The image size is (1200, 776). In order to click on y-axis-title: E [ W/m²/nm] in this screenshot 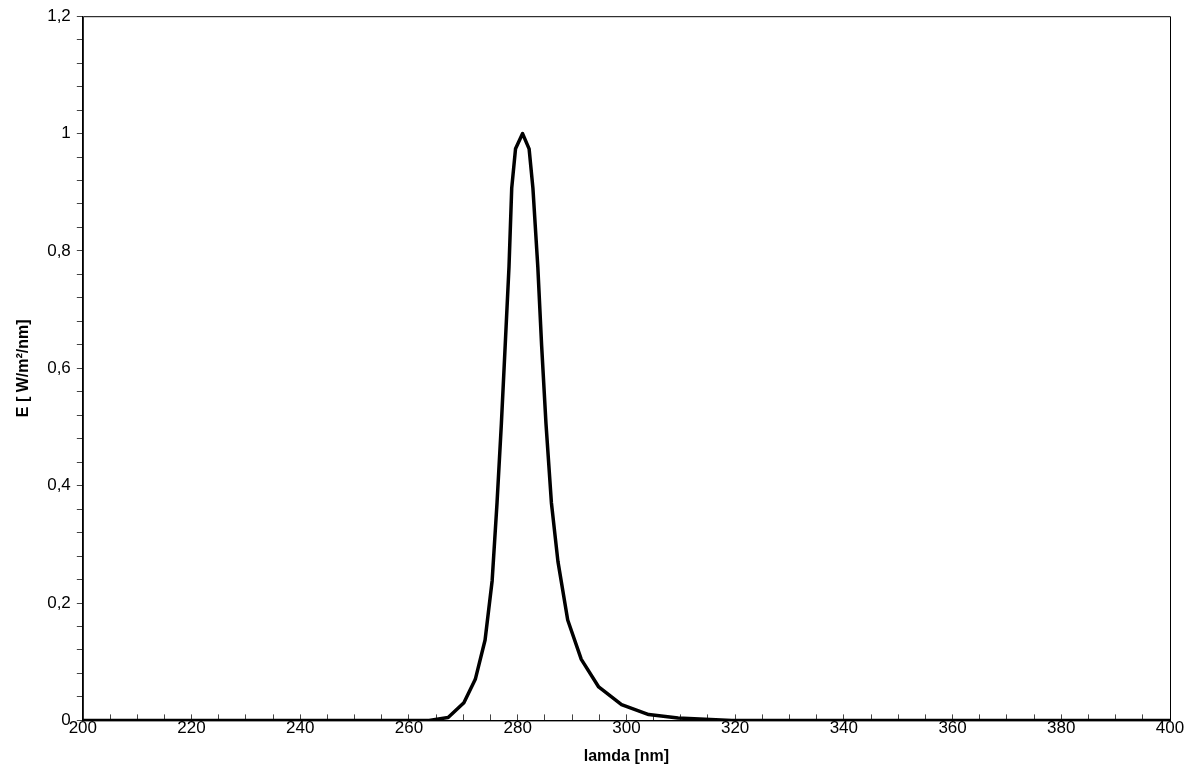, I will do `click(23, 368)`.